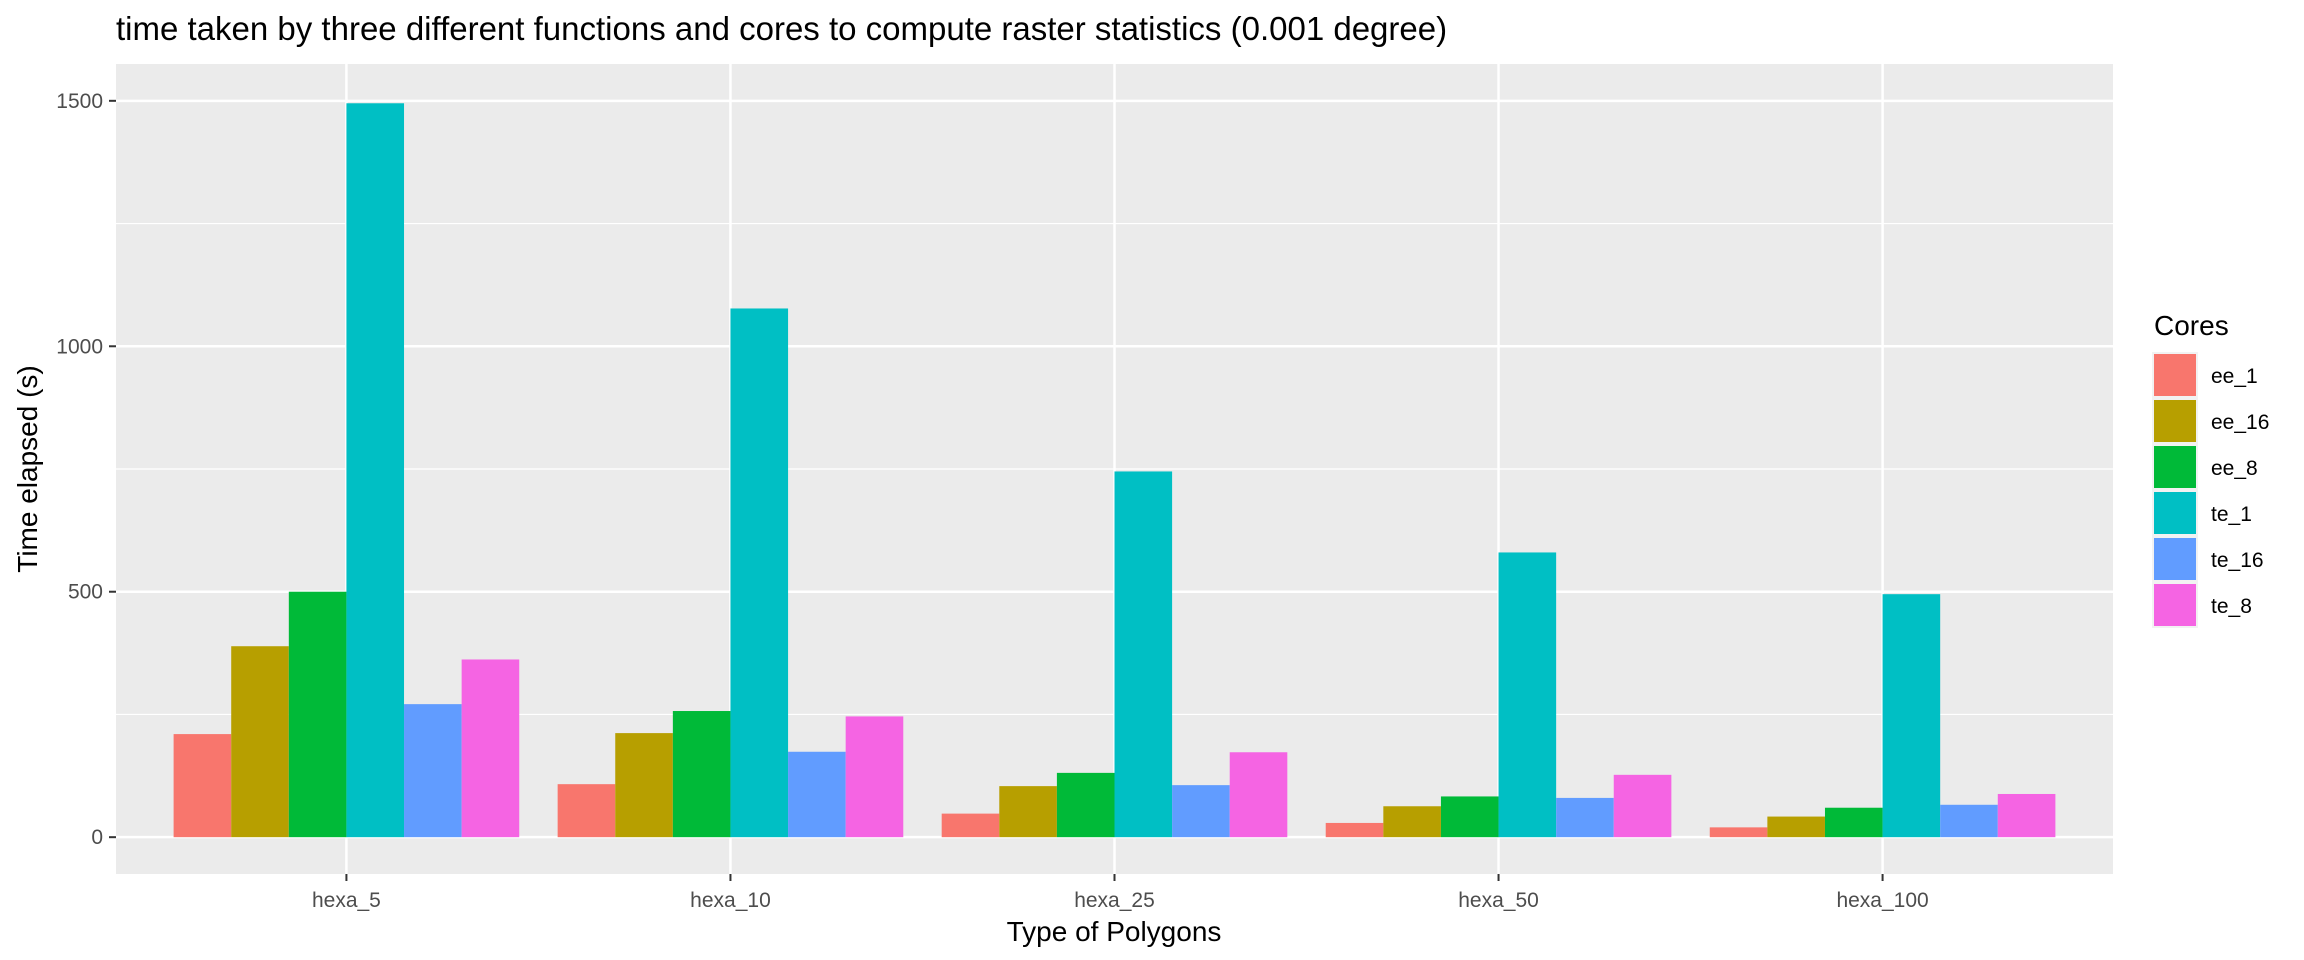  I want to click on y-tick-label: 1500, so click(79, 101).